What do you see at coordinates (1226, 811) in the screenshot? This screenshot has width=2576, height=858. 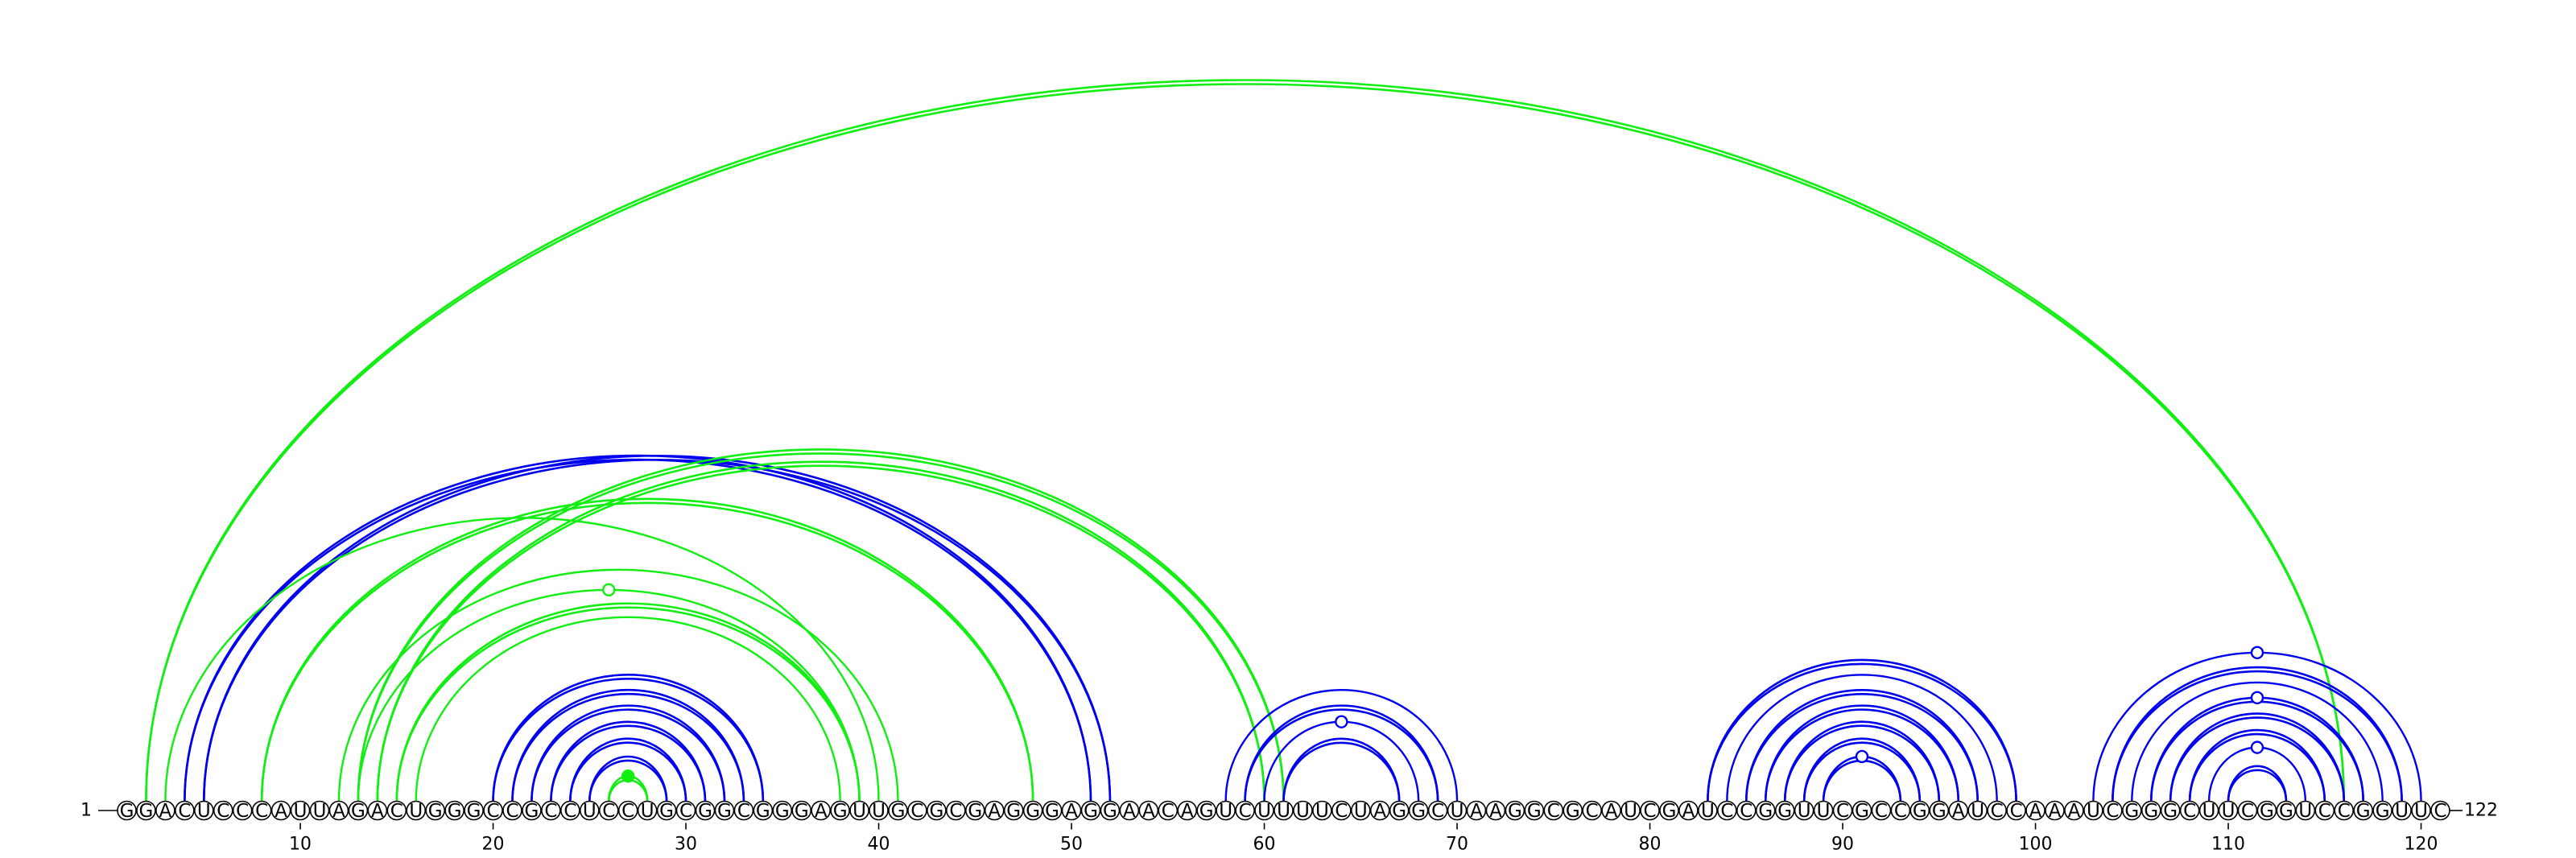 I see `nucleotide-58: U` at bounding box center [1226, 811].